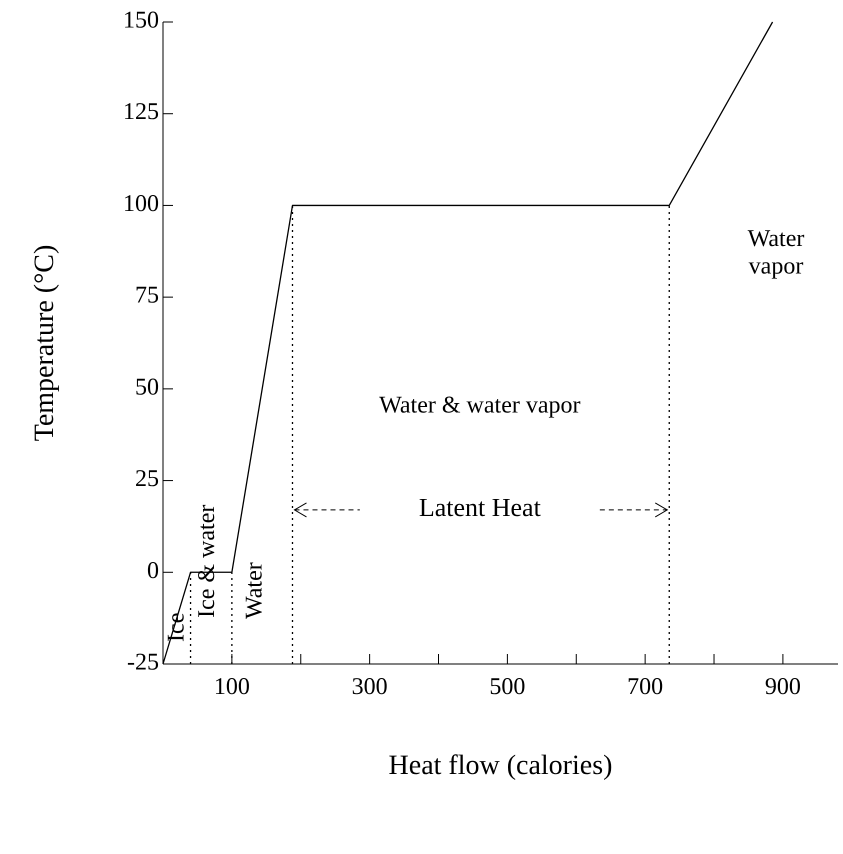 The width and height of the screenshot is (843, 854). Describe the element at coordinates (500, 765) in the screenshot. I see `x-axis-title: Heat flow (calories)` at that location.